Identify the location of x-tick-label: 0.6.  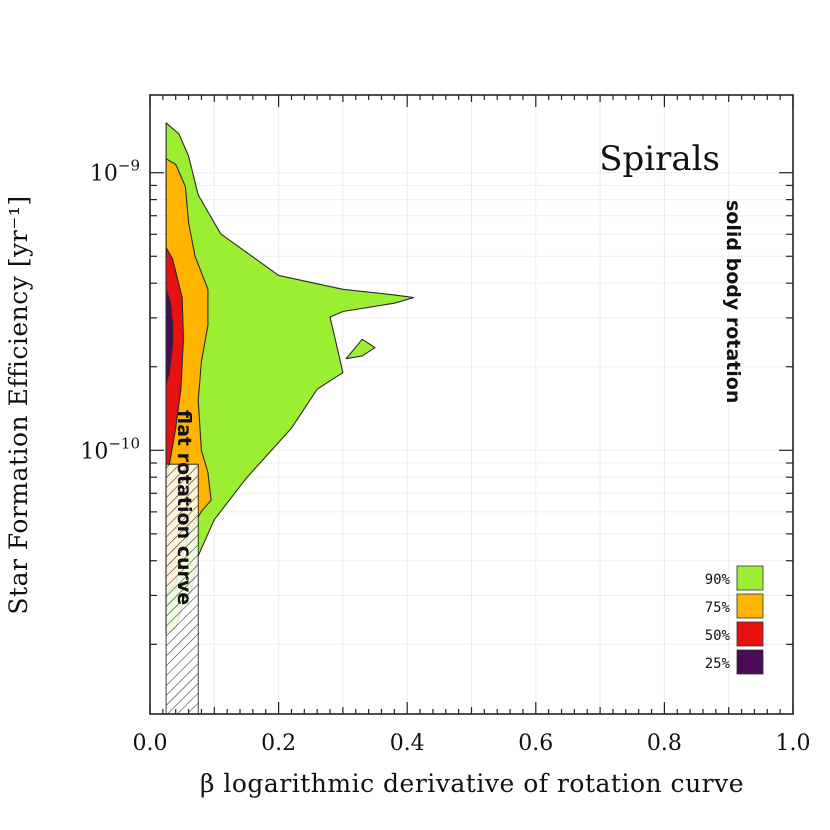
(535, 743).